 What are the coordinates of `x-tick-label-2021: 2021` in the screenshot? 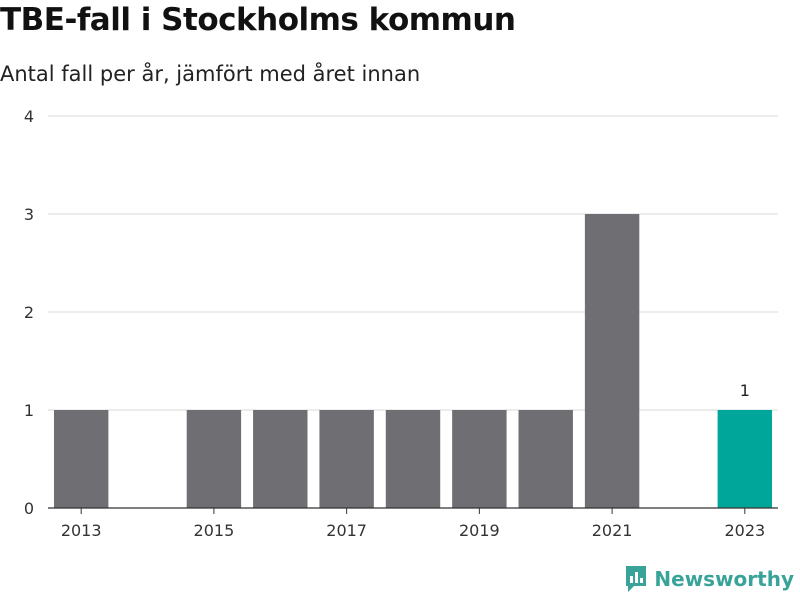 It's located at (612, 530).